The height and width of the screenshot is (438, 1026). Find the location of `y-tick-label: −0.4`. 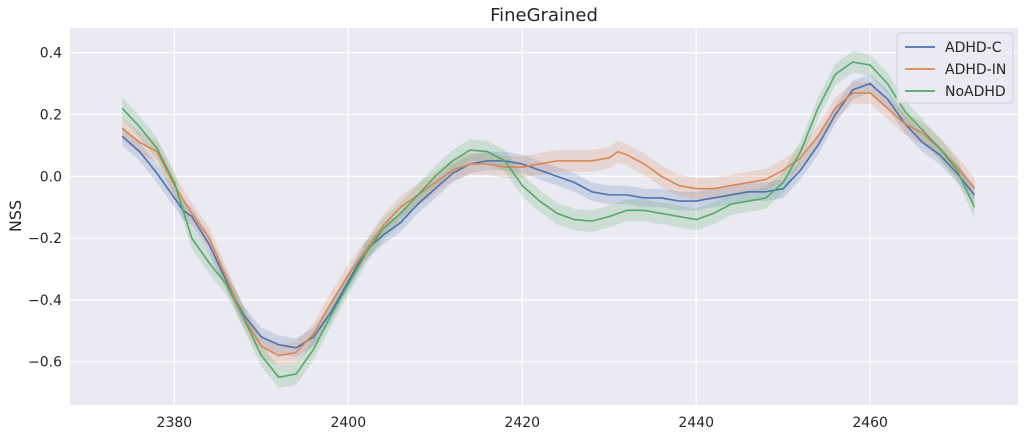

y-tick-label: −0.4 is located at coordinates (45, 301).